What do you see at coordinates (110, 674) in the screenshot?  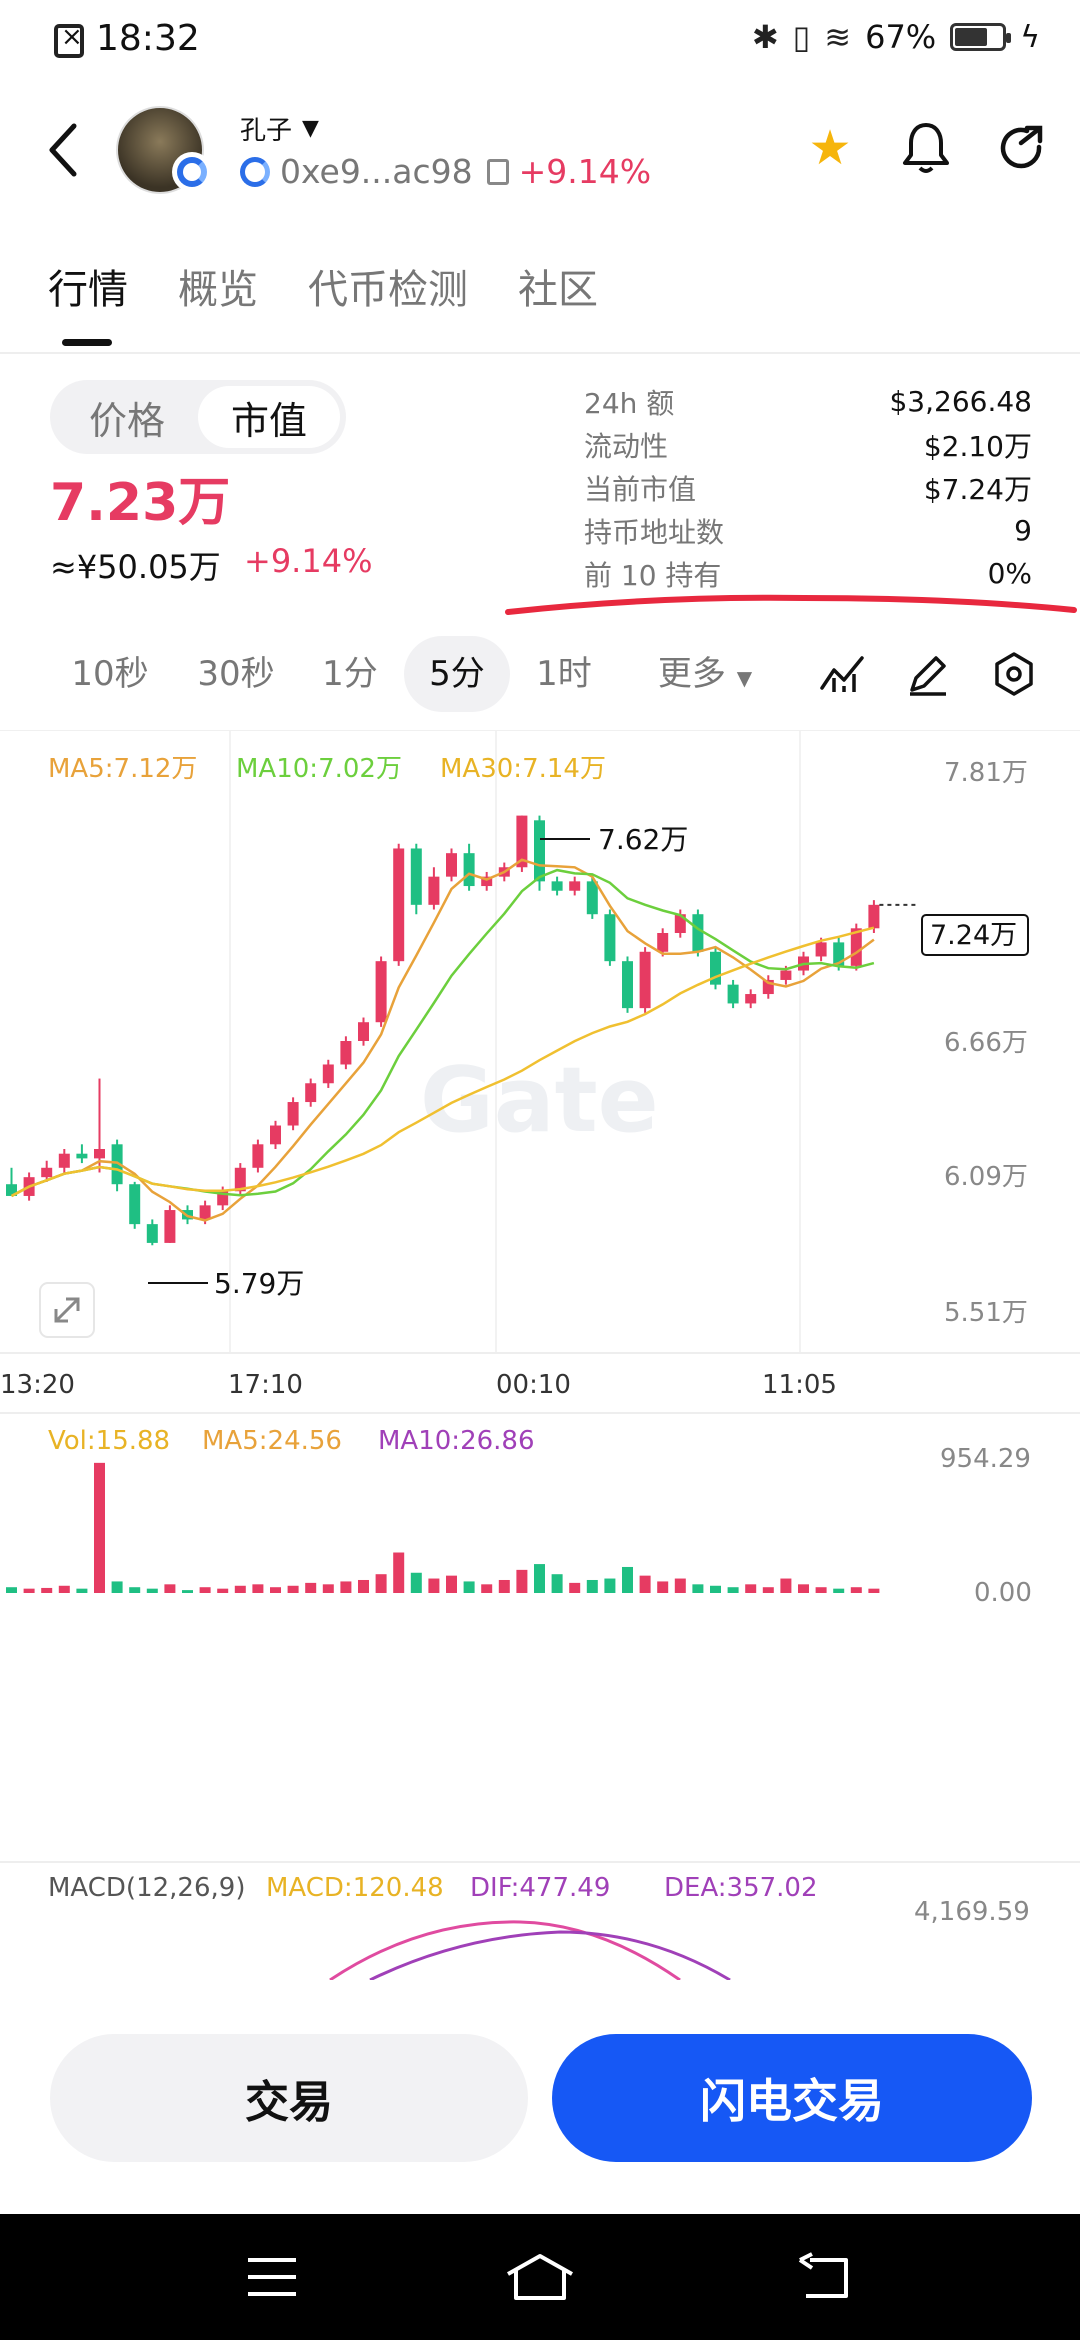 I see `interval-10s: 10秒` at bounding box center [110, 674].